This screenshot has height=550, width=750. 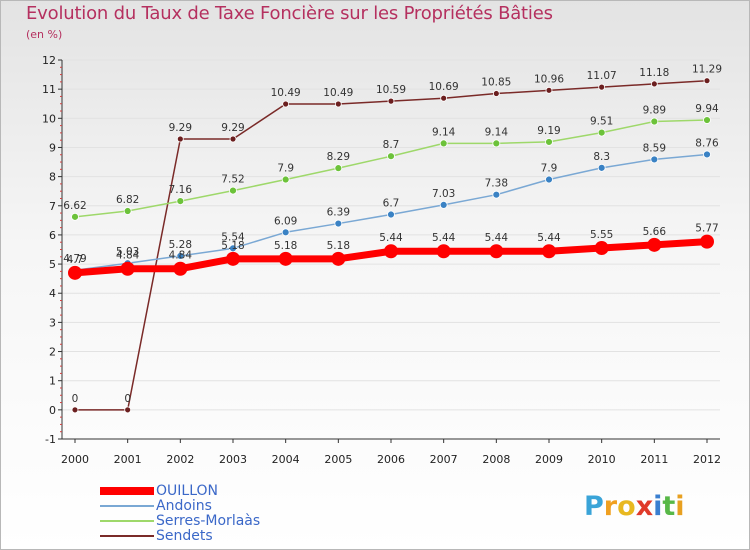 I want to click on logo-letter: o, so click(x=626, y=506).